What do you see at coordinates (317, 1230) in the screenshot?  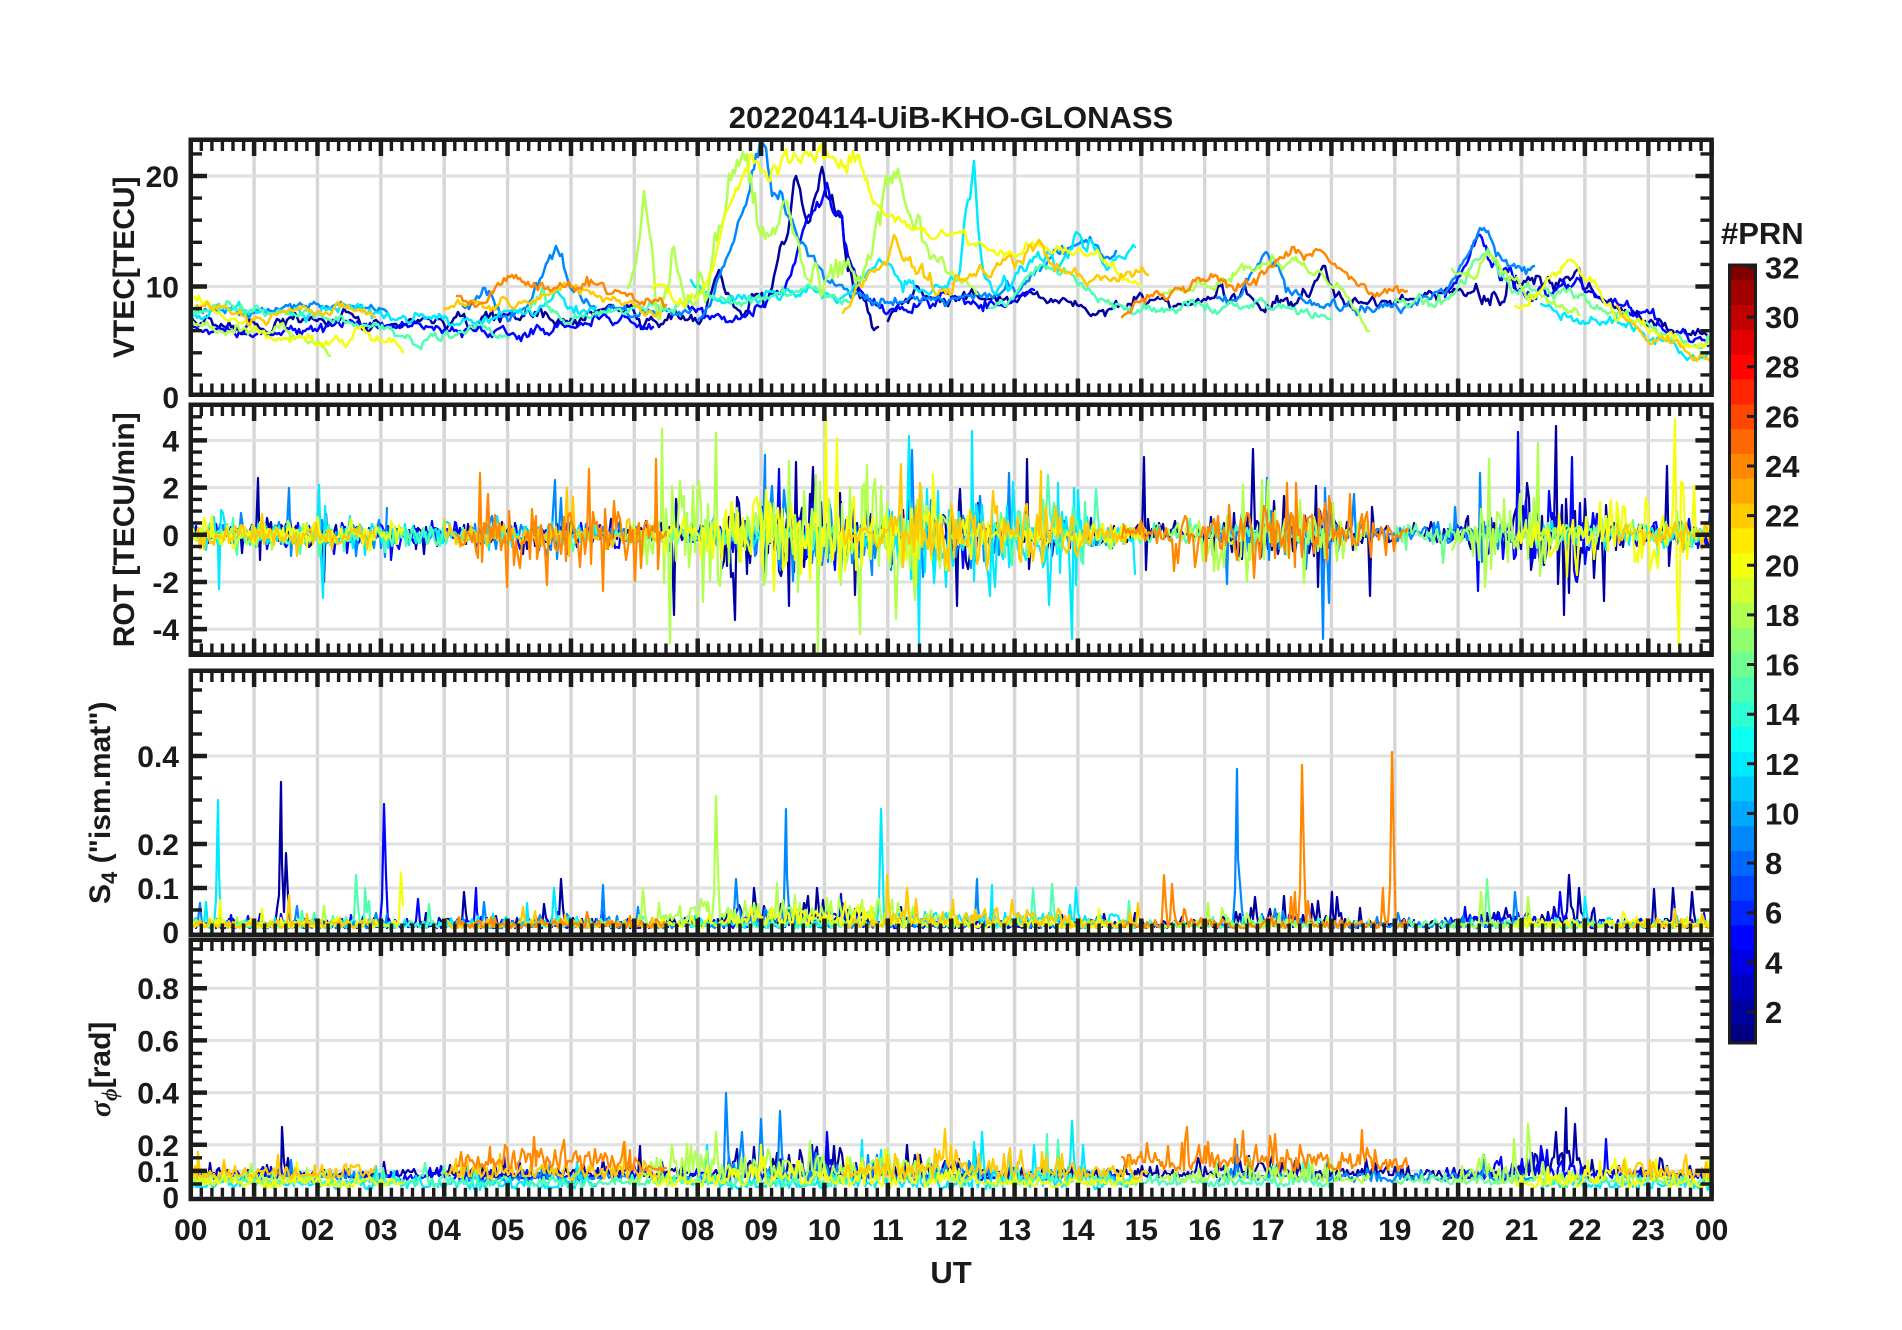 I see `svg-text: 02` at bounding box center [317, 1230].